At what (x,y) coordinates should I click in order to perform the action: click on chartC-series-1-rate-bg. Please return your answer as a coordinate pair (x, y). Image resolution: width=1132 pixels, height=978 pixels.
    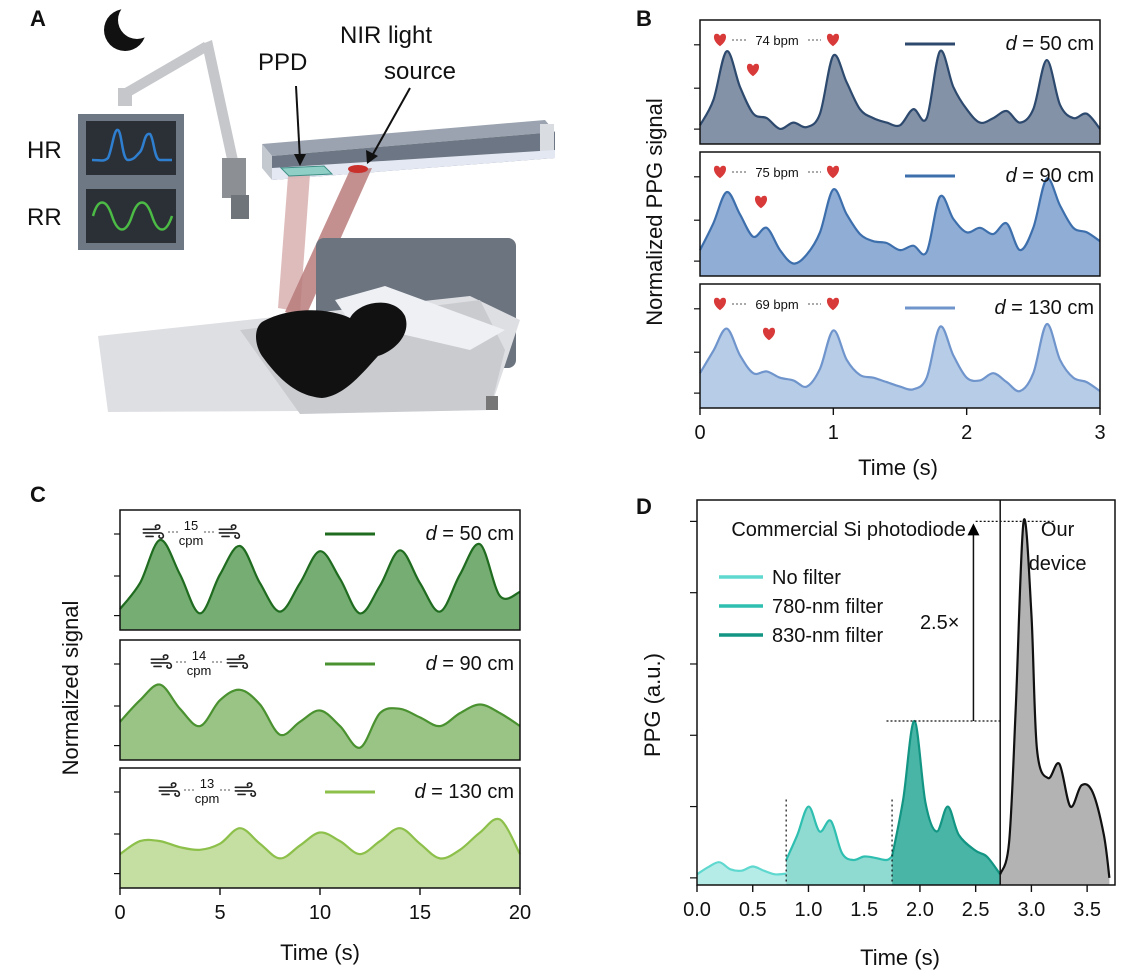
    Looking at the image, I should click on (191, 531).